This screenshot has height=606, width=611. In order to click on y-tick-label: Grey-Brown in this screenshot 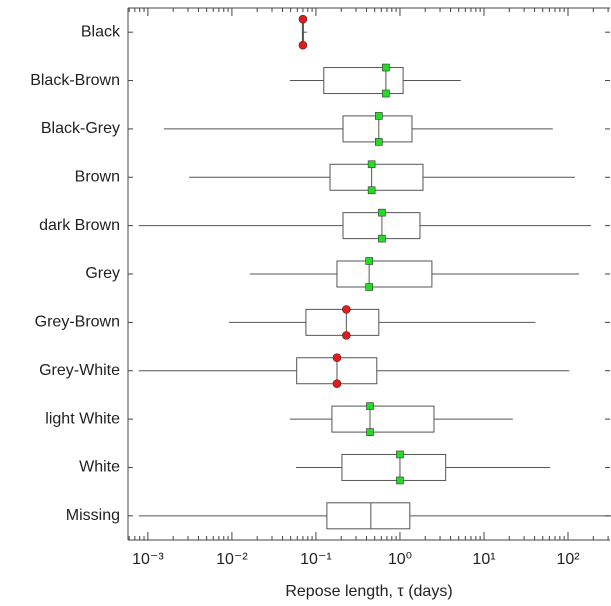, I will do `click(77, 322)`.